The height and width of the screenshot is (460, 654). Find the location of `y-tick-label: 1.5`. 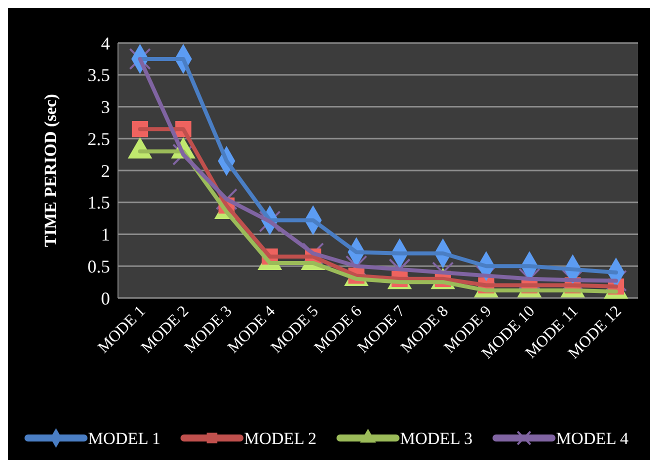

y-tick-label: 1.5 is located at coordinates (99, 202).